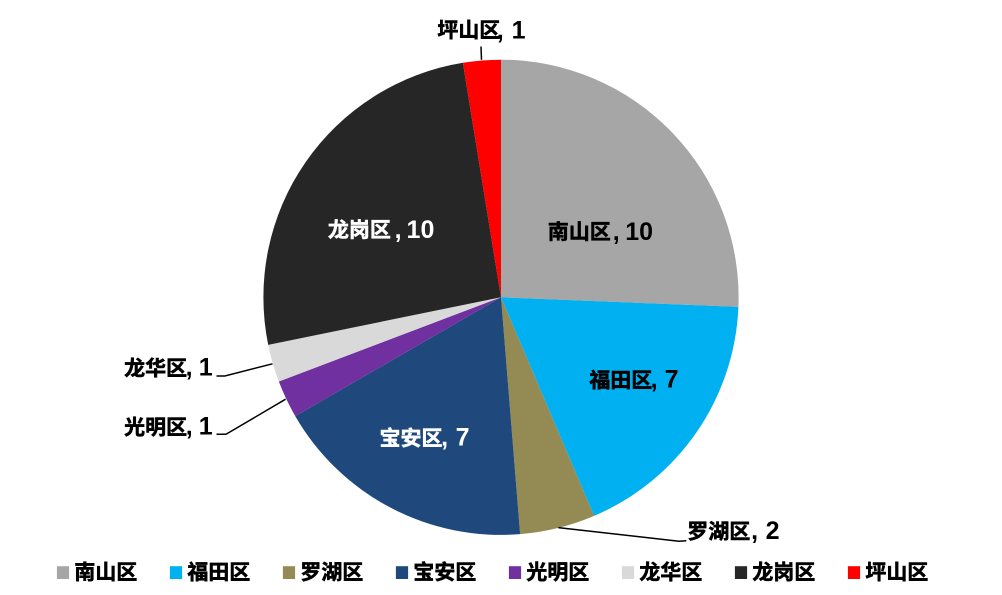 Image resolution: width=1002 pixels, height=595 pixels. Describe the element at coordinates (773, 531) in the screenshot. I see `svg-text: 2` at that location.